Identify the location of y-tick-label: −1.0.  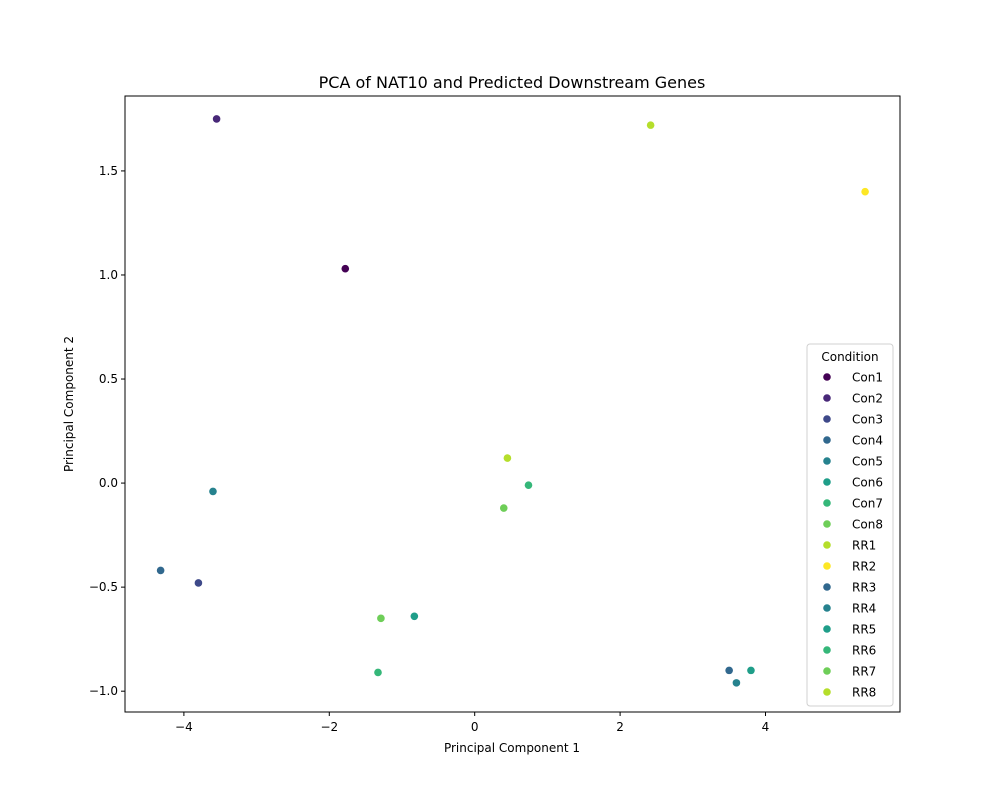
(103, 691).